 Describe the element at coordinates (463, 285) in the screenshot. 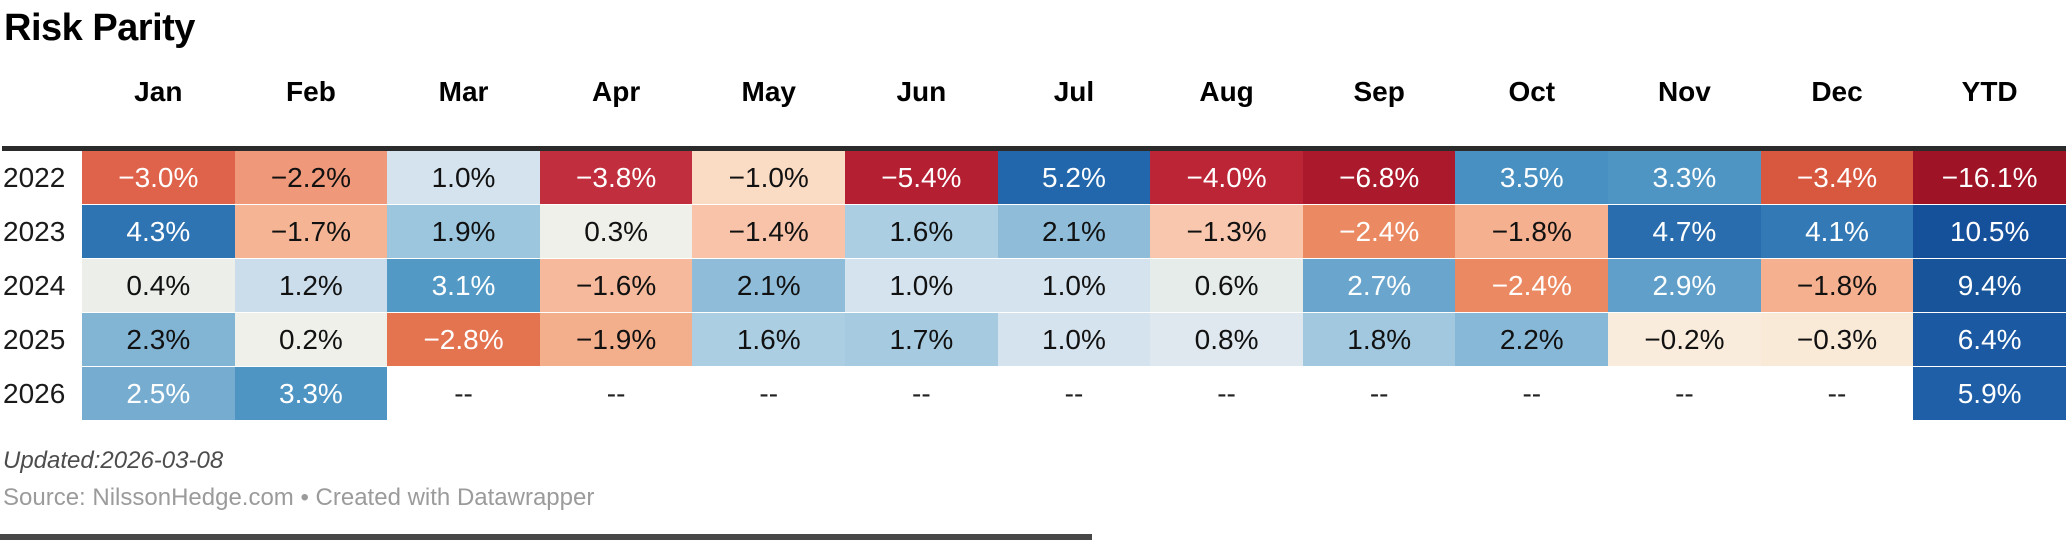

I see `heatmap-cell-2024-mar: 3.1%` at that location.